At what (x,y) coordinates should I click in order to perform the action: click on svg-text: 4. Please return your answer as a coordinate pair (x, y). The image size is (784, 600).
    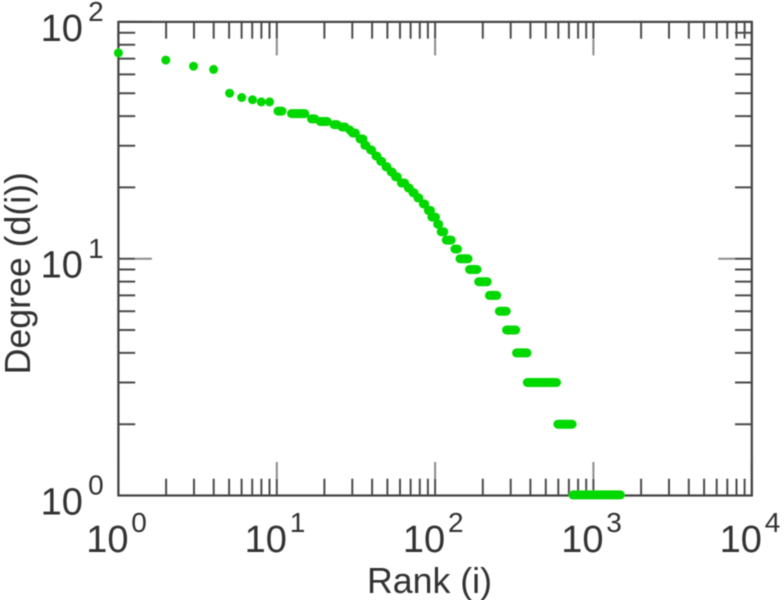
    Looking at the image, I should click on (773, 522).